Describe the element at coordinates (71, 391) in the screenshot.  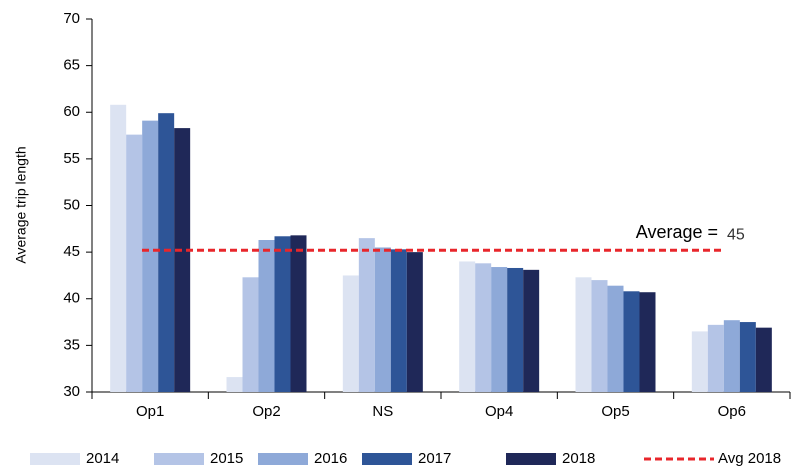
I see `y-tick-label: 30` at that location.